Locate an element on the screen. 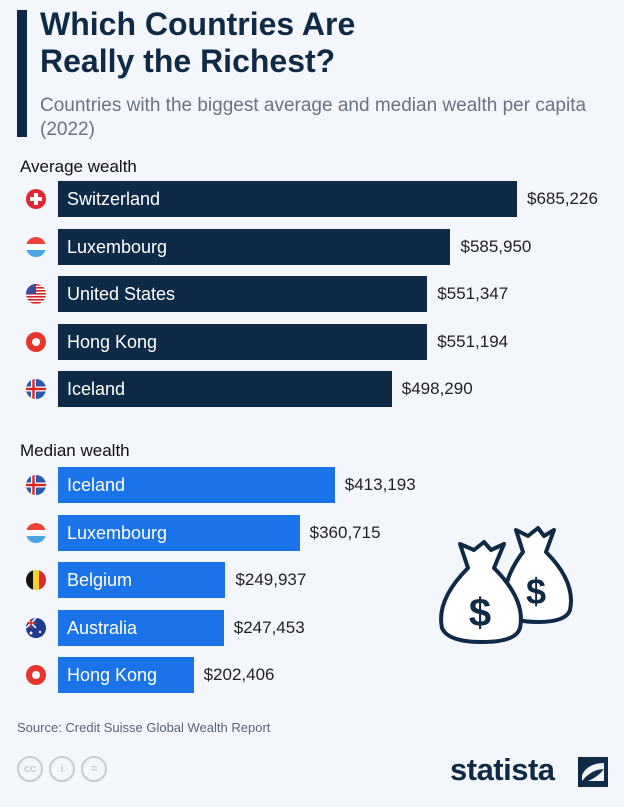 The height and width of the screenshot is (807, 641). data-label: $360,715 is located at coordinates (345, 532).